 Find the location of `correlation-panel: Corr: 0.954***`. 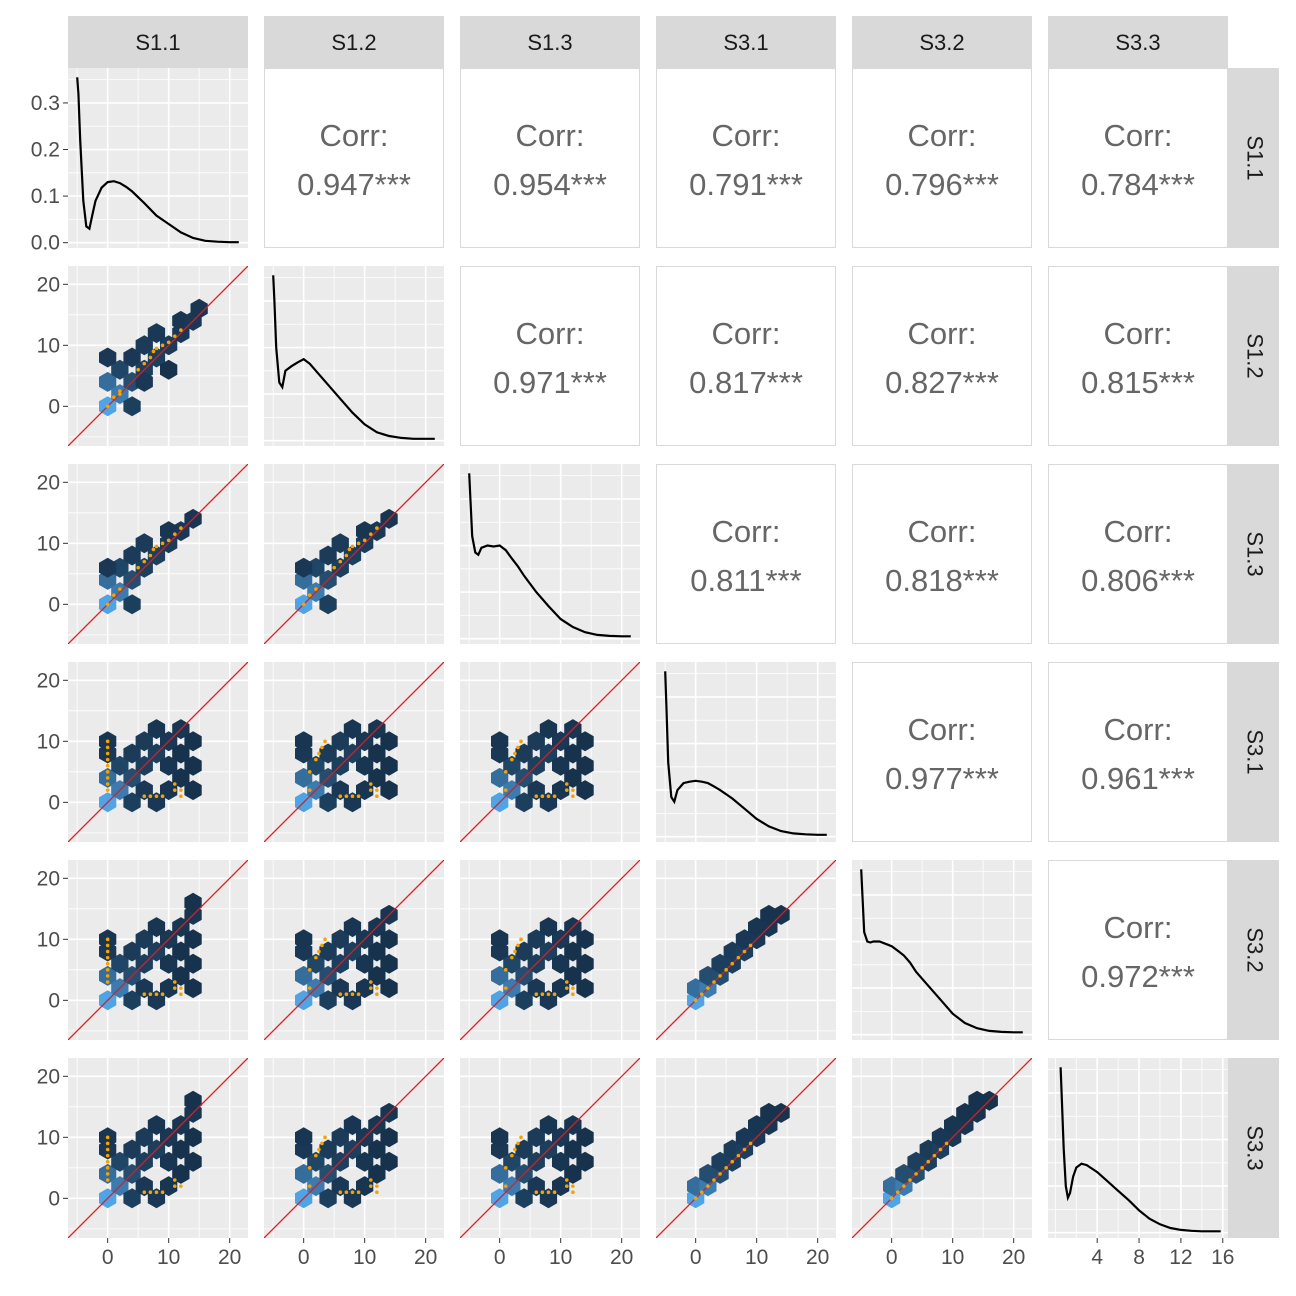

correlation-panel: Corr: 0.954*** is located at coordinates (550, 158).